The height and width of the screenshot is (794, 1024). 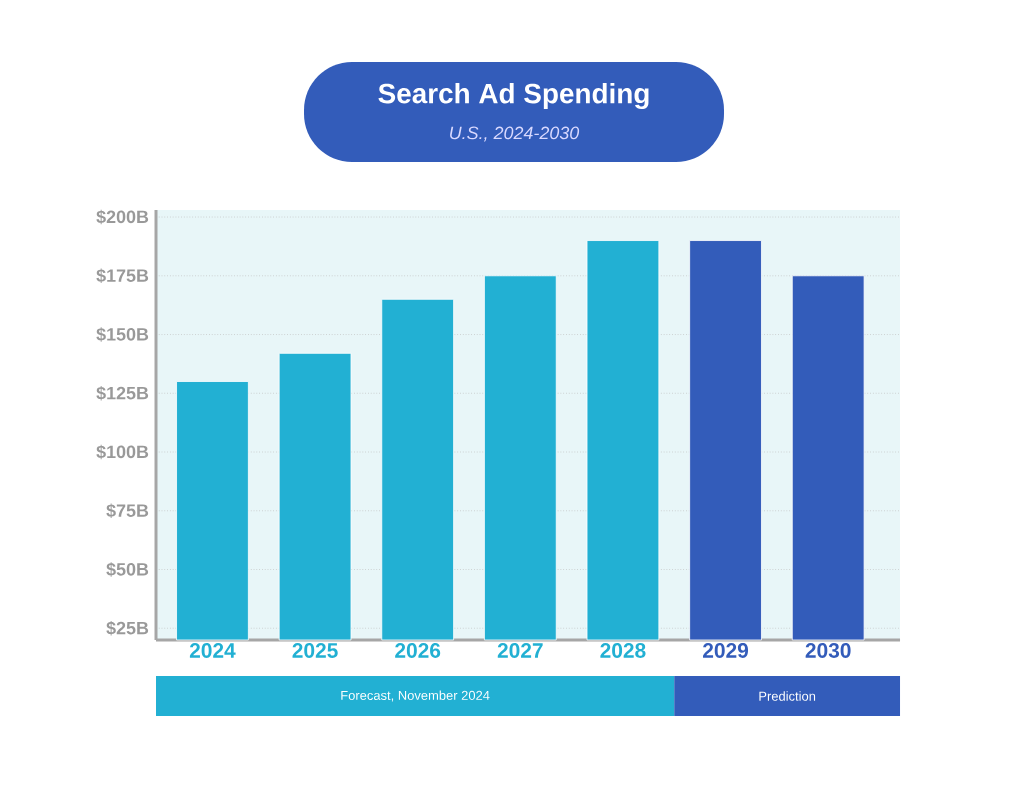 I want to click on x-tick-label: 2030, so click(x=828, y=650).